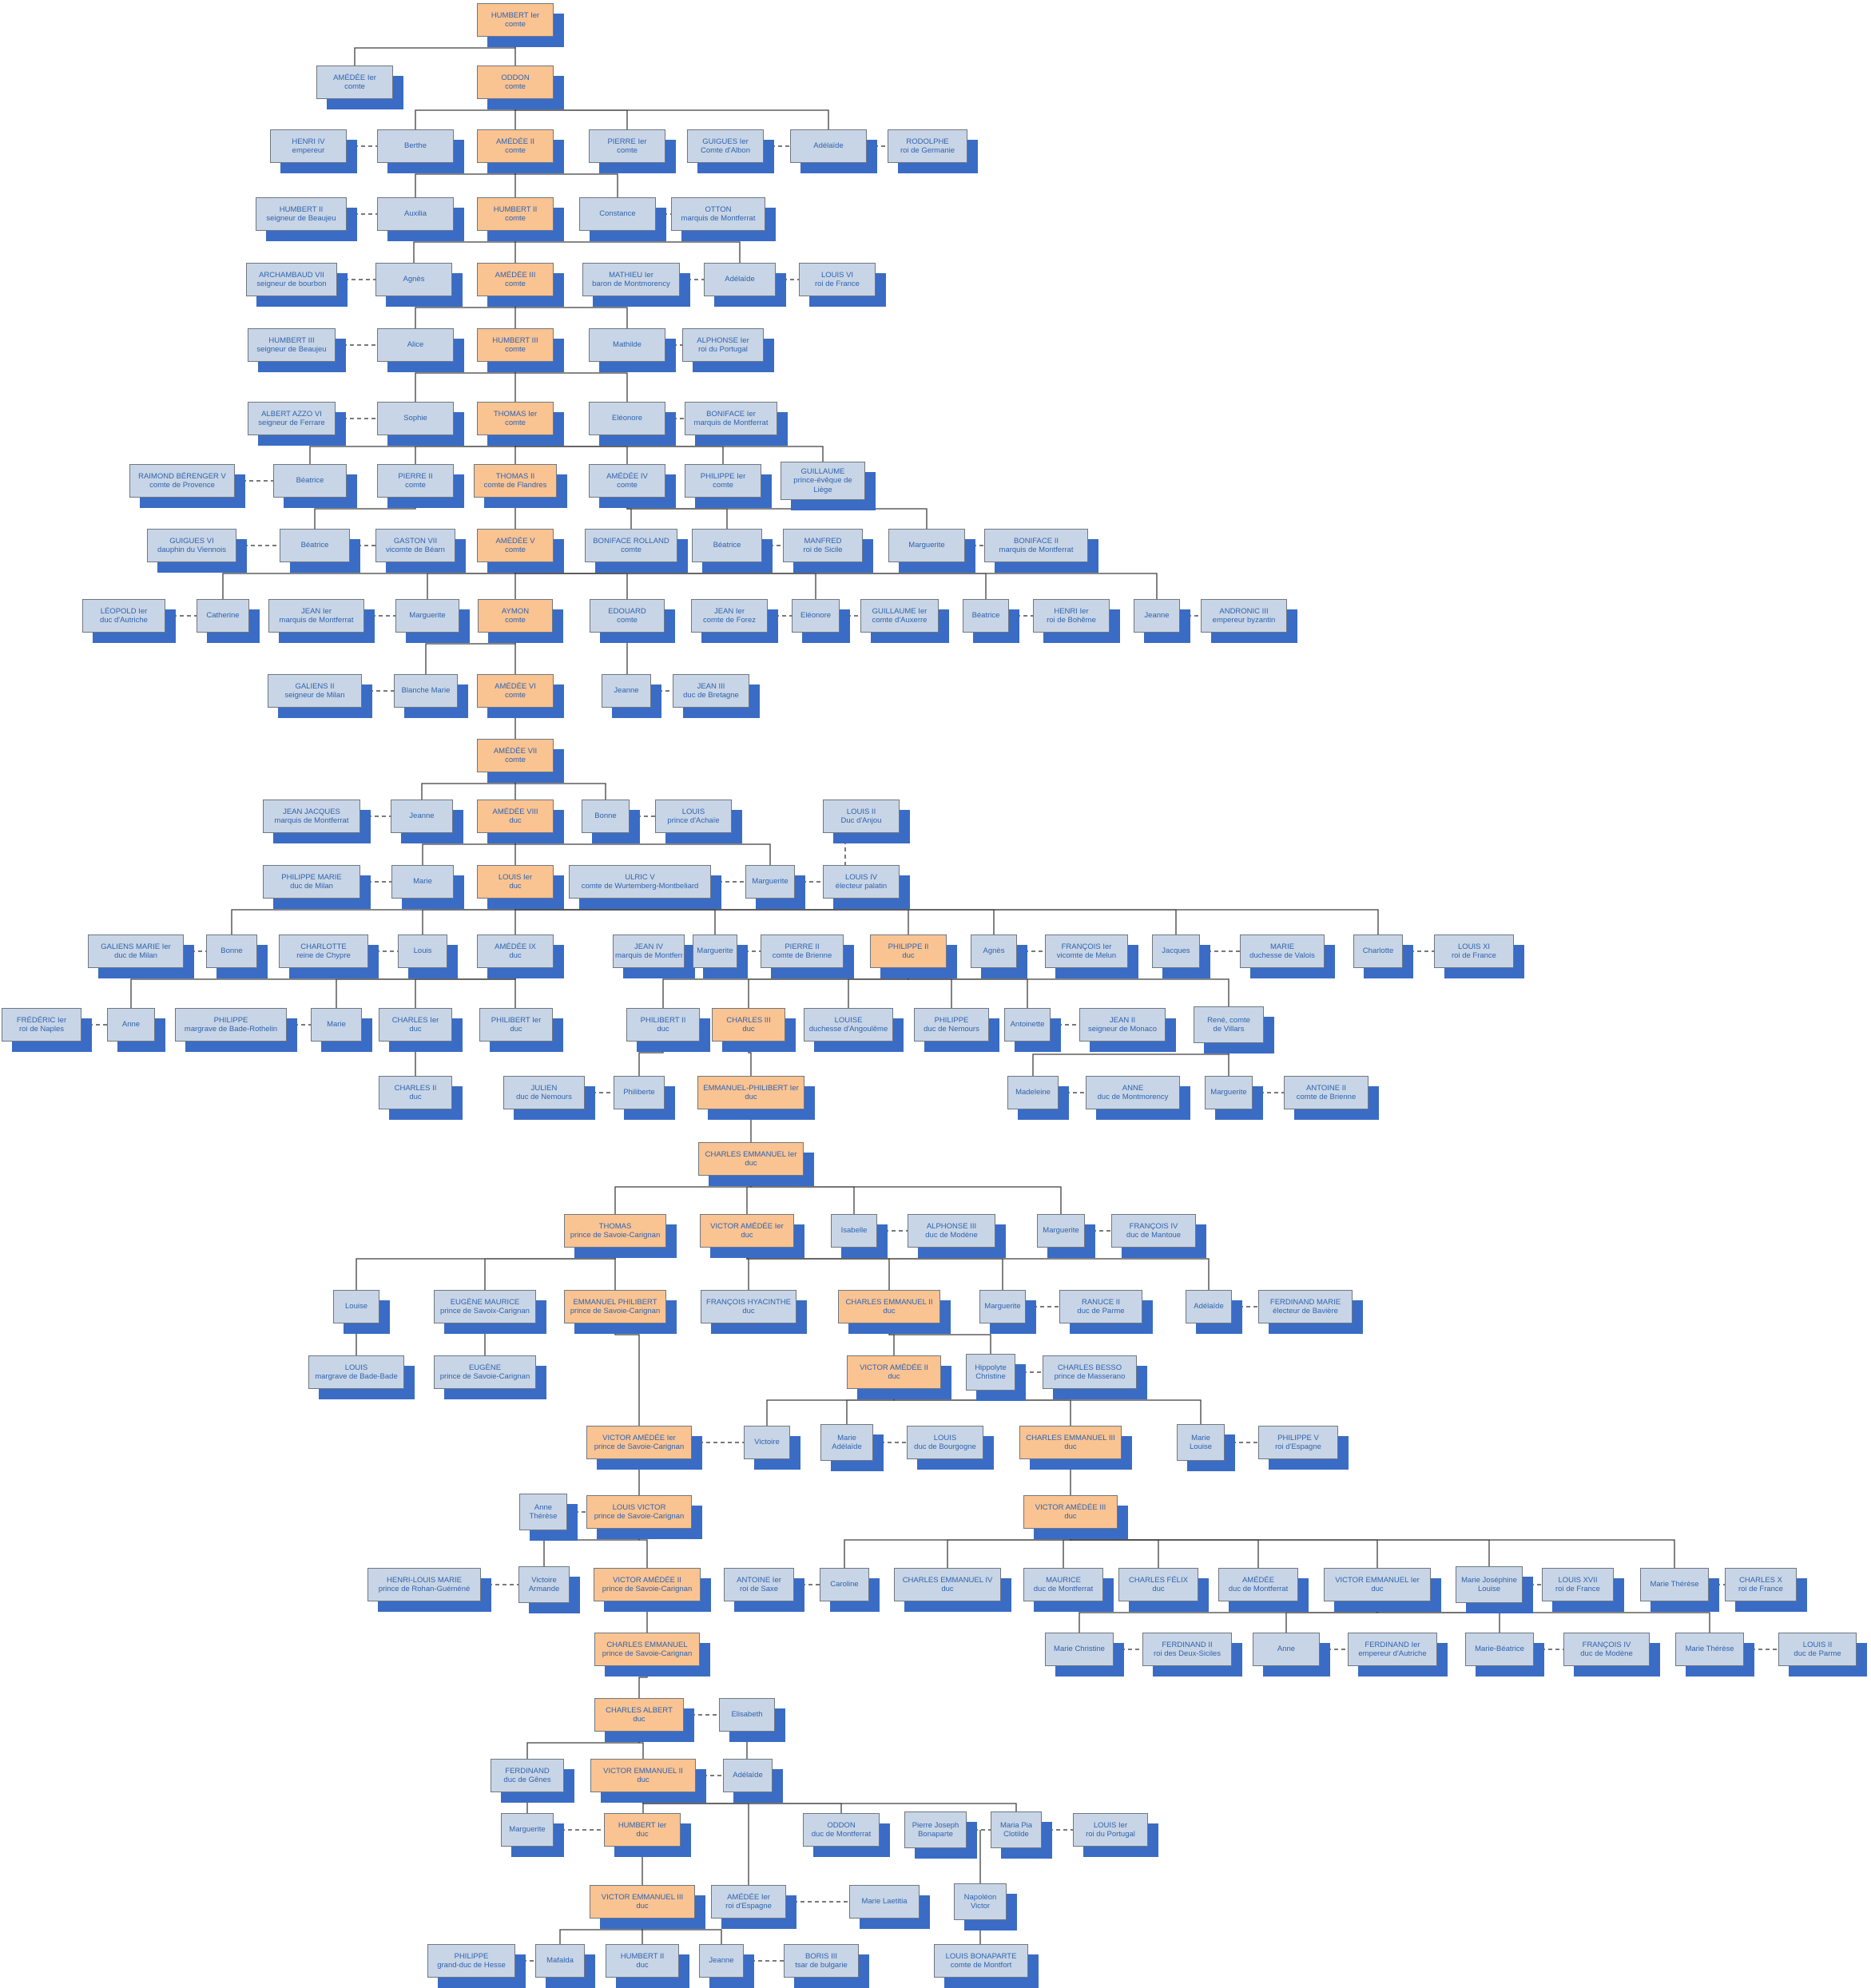 The height and width of the screenshot is (1988, 1871). What do you see at coordinates (693, 816) in the screenshot?
I see `tree-node-louisachaie: LOUIS prince d'Achaïe` at bounding box center [693, 816].